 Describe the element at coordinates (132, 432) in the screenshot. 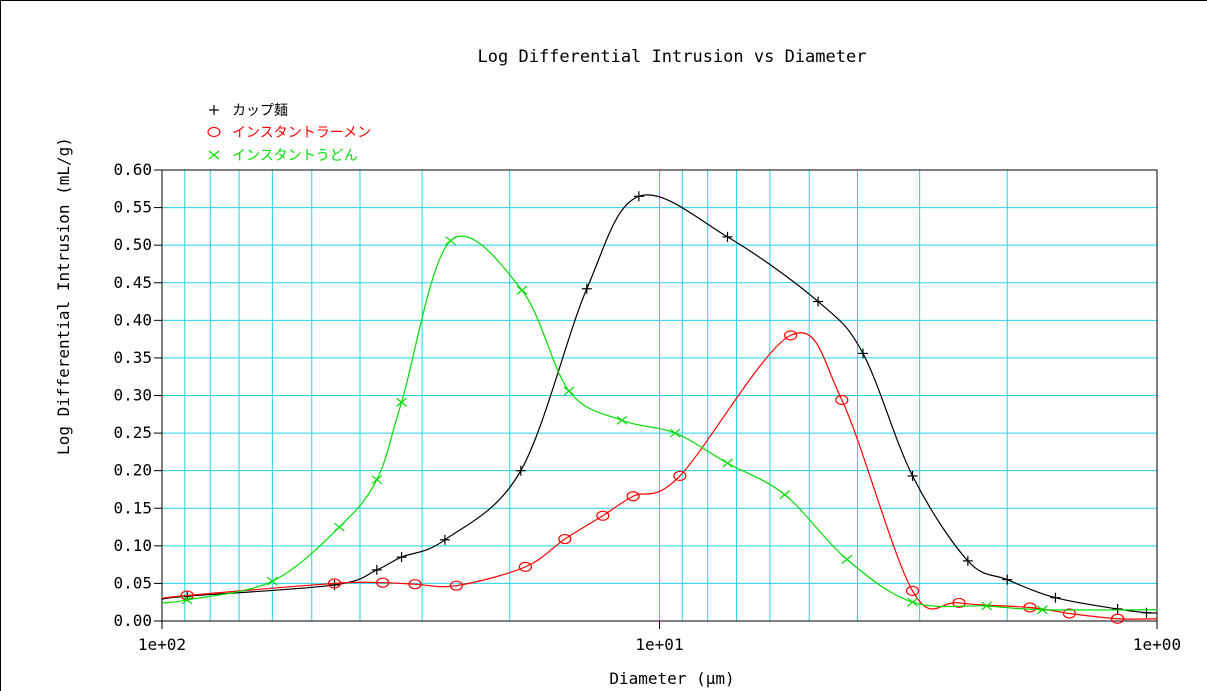

I see `y-tick-label: 0.25` at that location.